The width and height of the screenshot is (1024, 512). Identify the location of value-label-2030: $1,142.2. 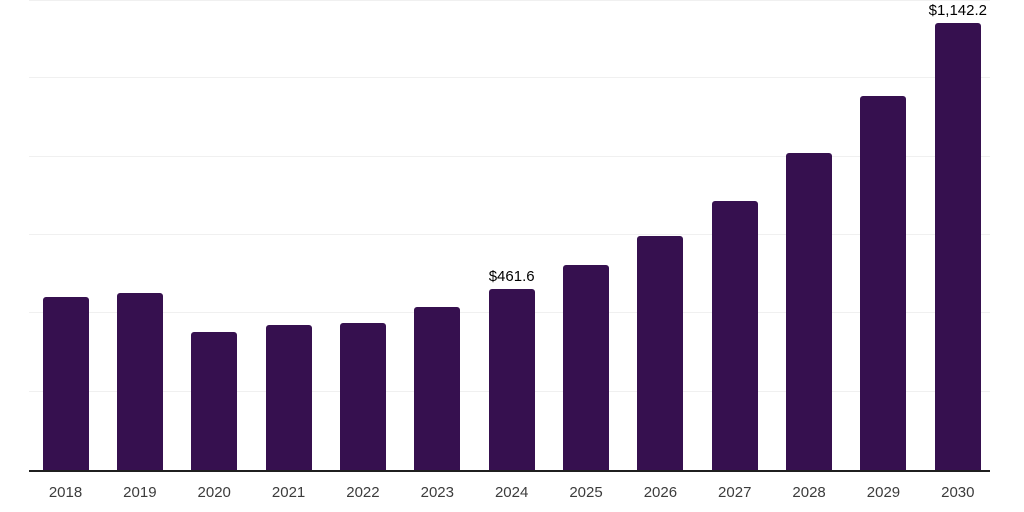
(958, 10).